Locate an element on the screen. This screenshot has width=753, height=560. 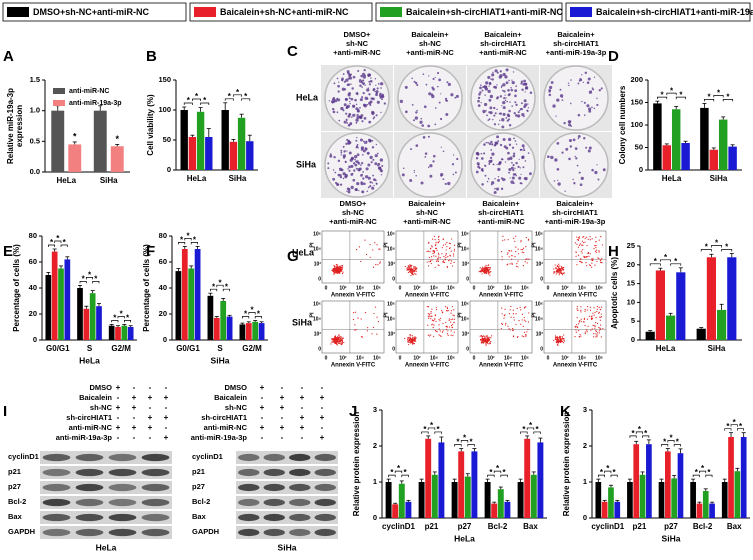
y-tick-label: 1 is located at coordinates (375, 481).